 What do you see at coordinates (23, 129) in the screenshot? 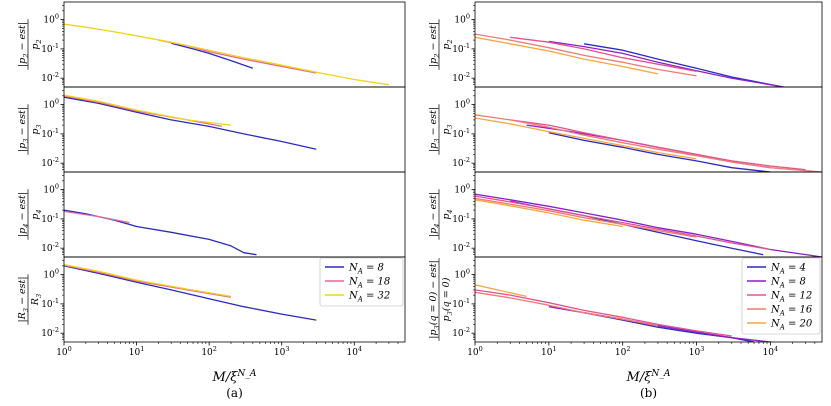
I see `y-label-numerator: |p3 − est|` at bounding box center [23, 129].